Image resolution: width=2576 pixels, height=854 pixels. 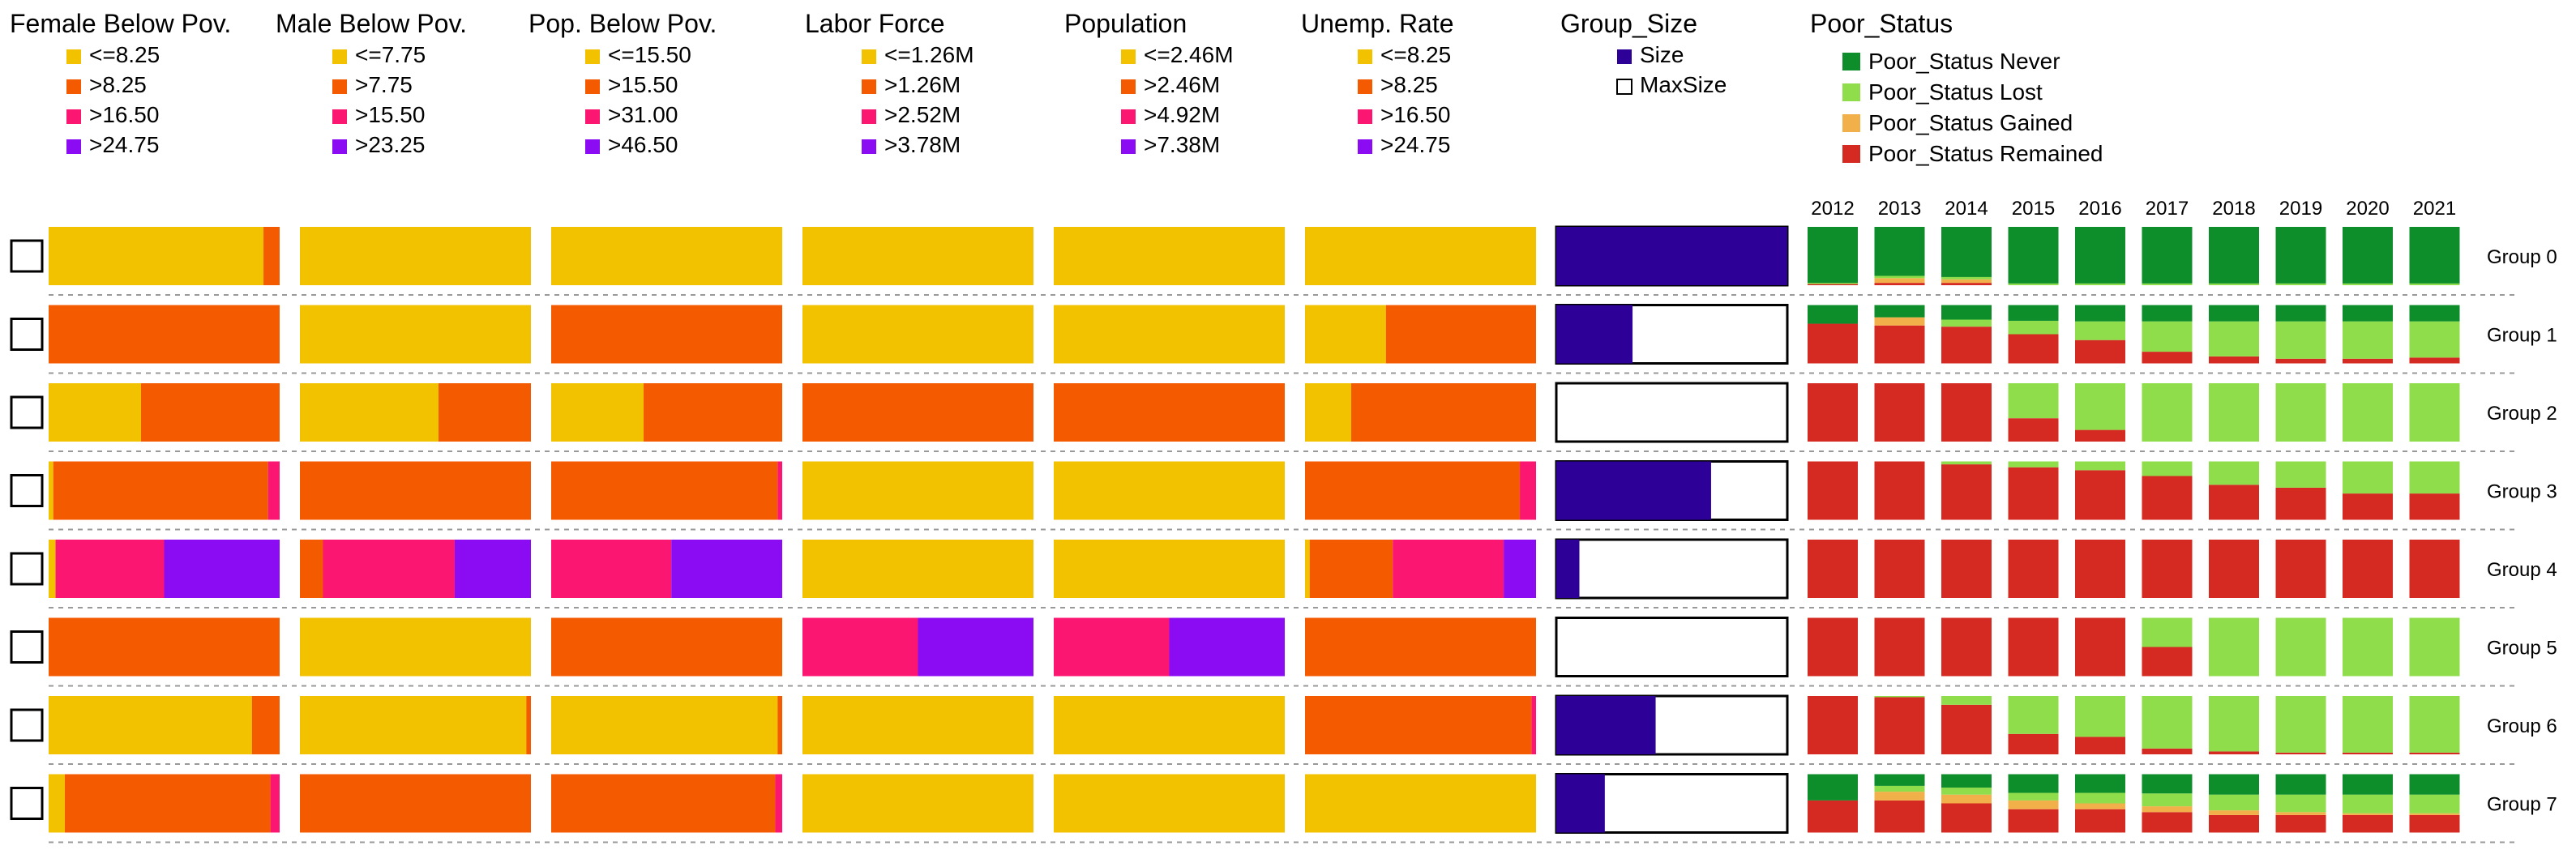 What do you see at coordinates (1662, 54) in the screenshot?
I see `legend-label: Size` at bounding box center [1662, 54].